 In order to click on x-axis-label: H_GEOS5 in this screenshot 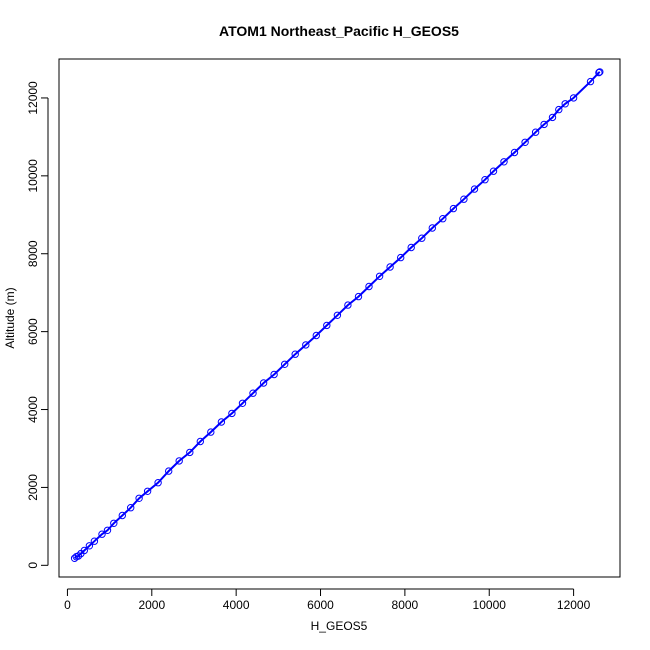, I will do `click(339, 626)`.